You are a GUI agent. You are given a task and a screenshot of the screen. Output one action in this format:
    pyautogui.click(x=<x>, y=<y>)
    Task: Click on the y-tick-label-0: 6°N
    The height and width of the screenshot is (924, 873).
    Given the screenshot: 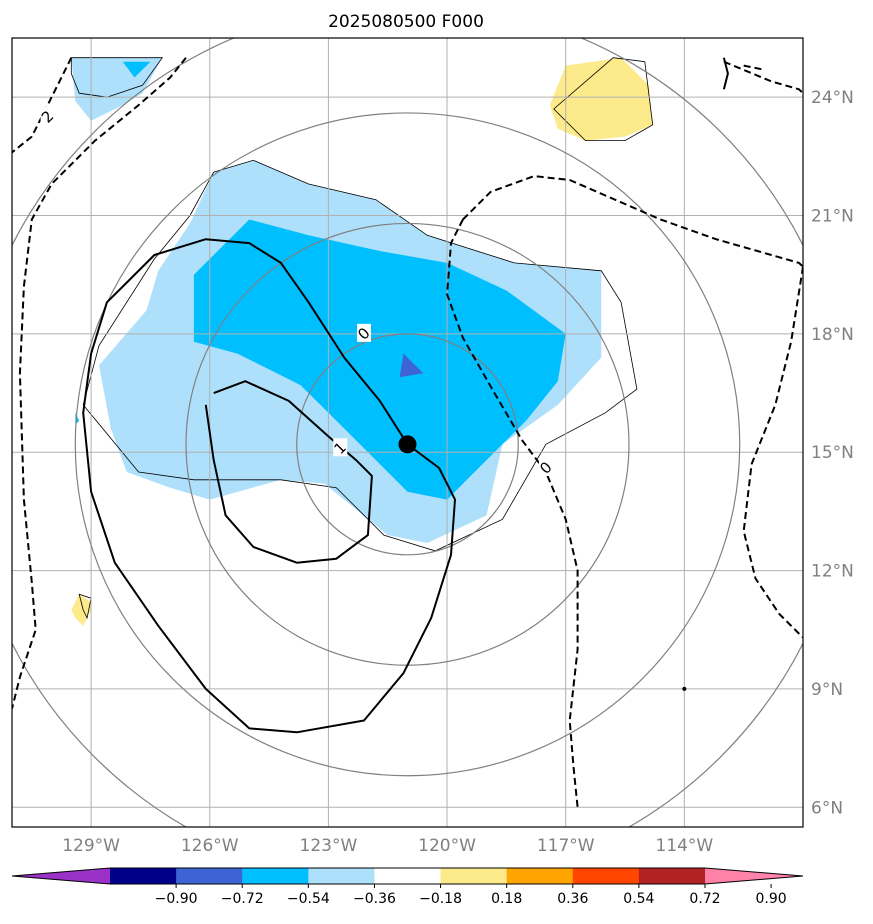 What is the action you would take?
    pyautogui.click(x=827, y=808)
    